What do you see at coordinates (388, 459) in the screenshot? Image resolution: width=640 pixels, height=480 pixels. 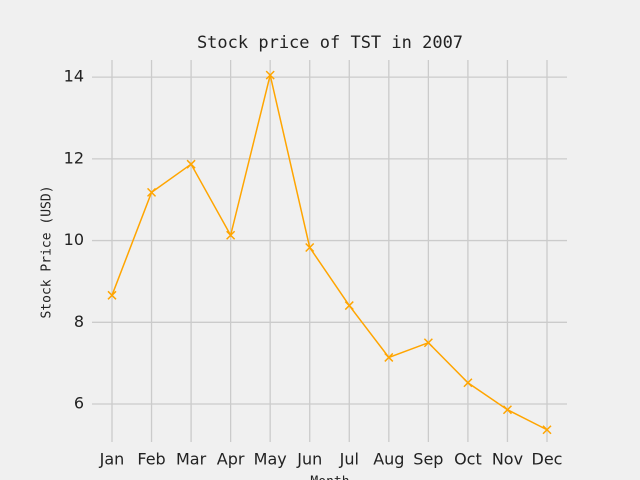 I see `x-tick-label: Aug` at bounding box center [388, 459].